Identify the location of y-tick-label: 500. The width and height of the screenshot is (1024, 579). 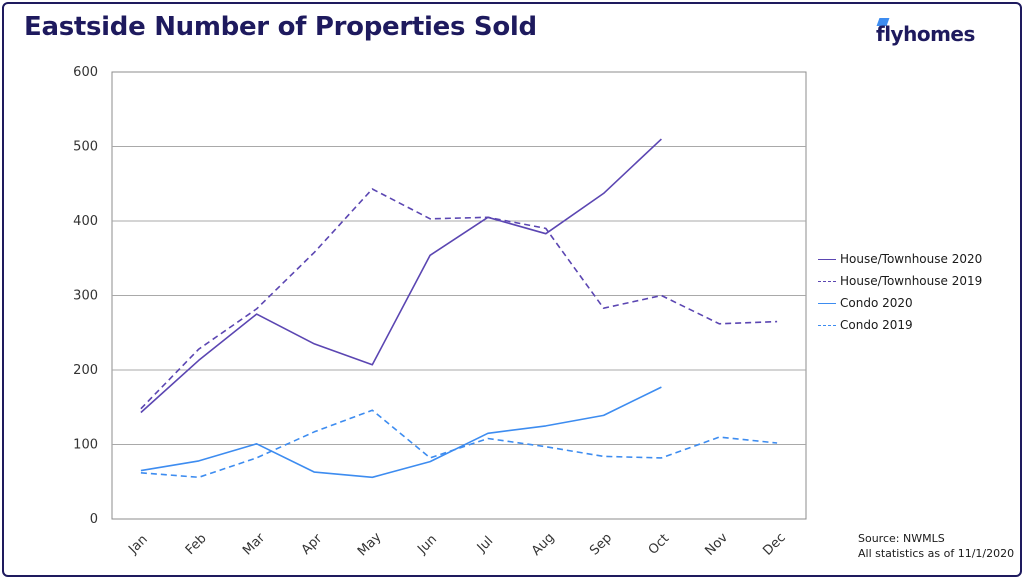
(85, 147).